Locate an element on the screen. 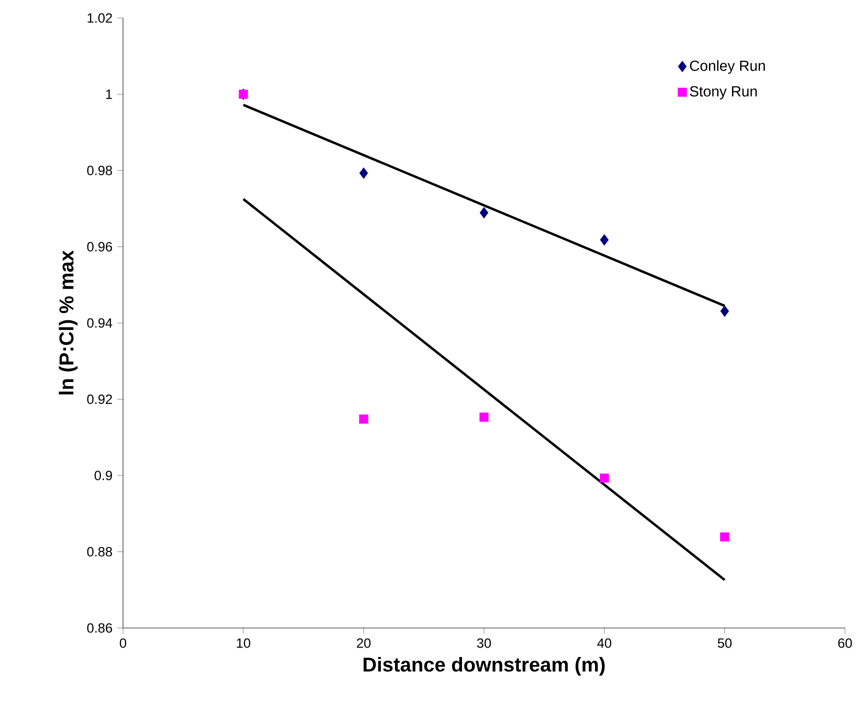 The width and height of the screenshot is (862, 723). y-tick-label: 0.9 is located at coordinates (103, 475).